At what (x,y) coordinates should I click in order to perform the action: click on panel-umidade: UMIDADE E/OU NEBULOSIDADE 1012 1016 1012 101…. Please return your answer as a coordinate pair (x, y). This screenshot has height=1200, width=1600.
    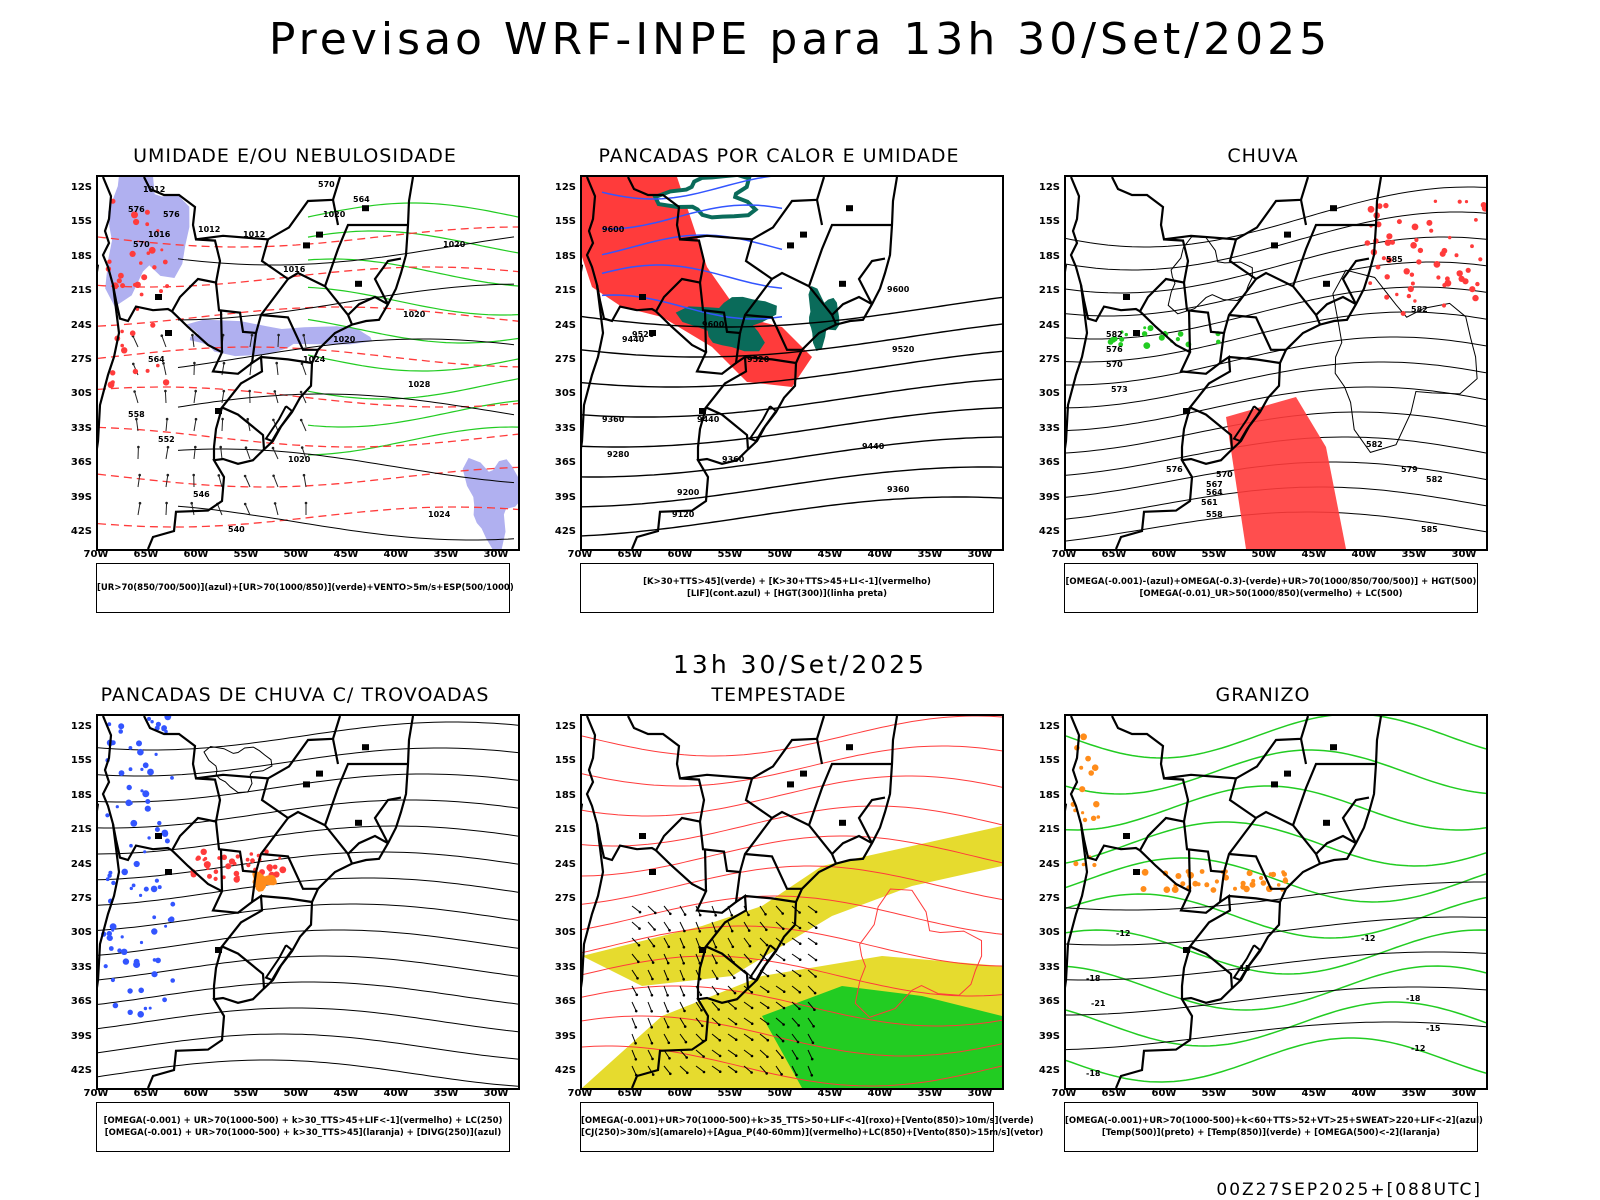
    Looking at the image, I should click on (295, 400).